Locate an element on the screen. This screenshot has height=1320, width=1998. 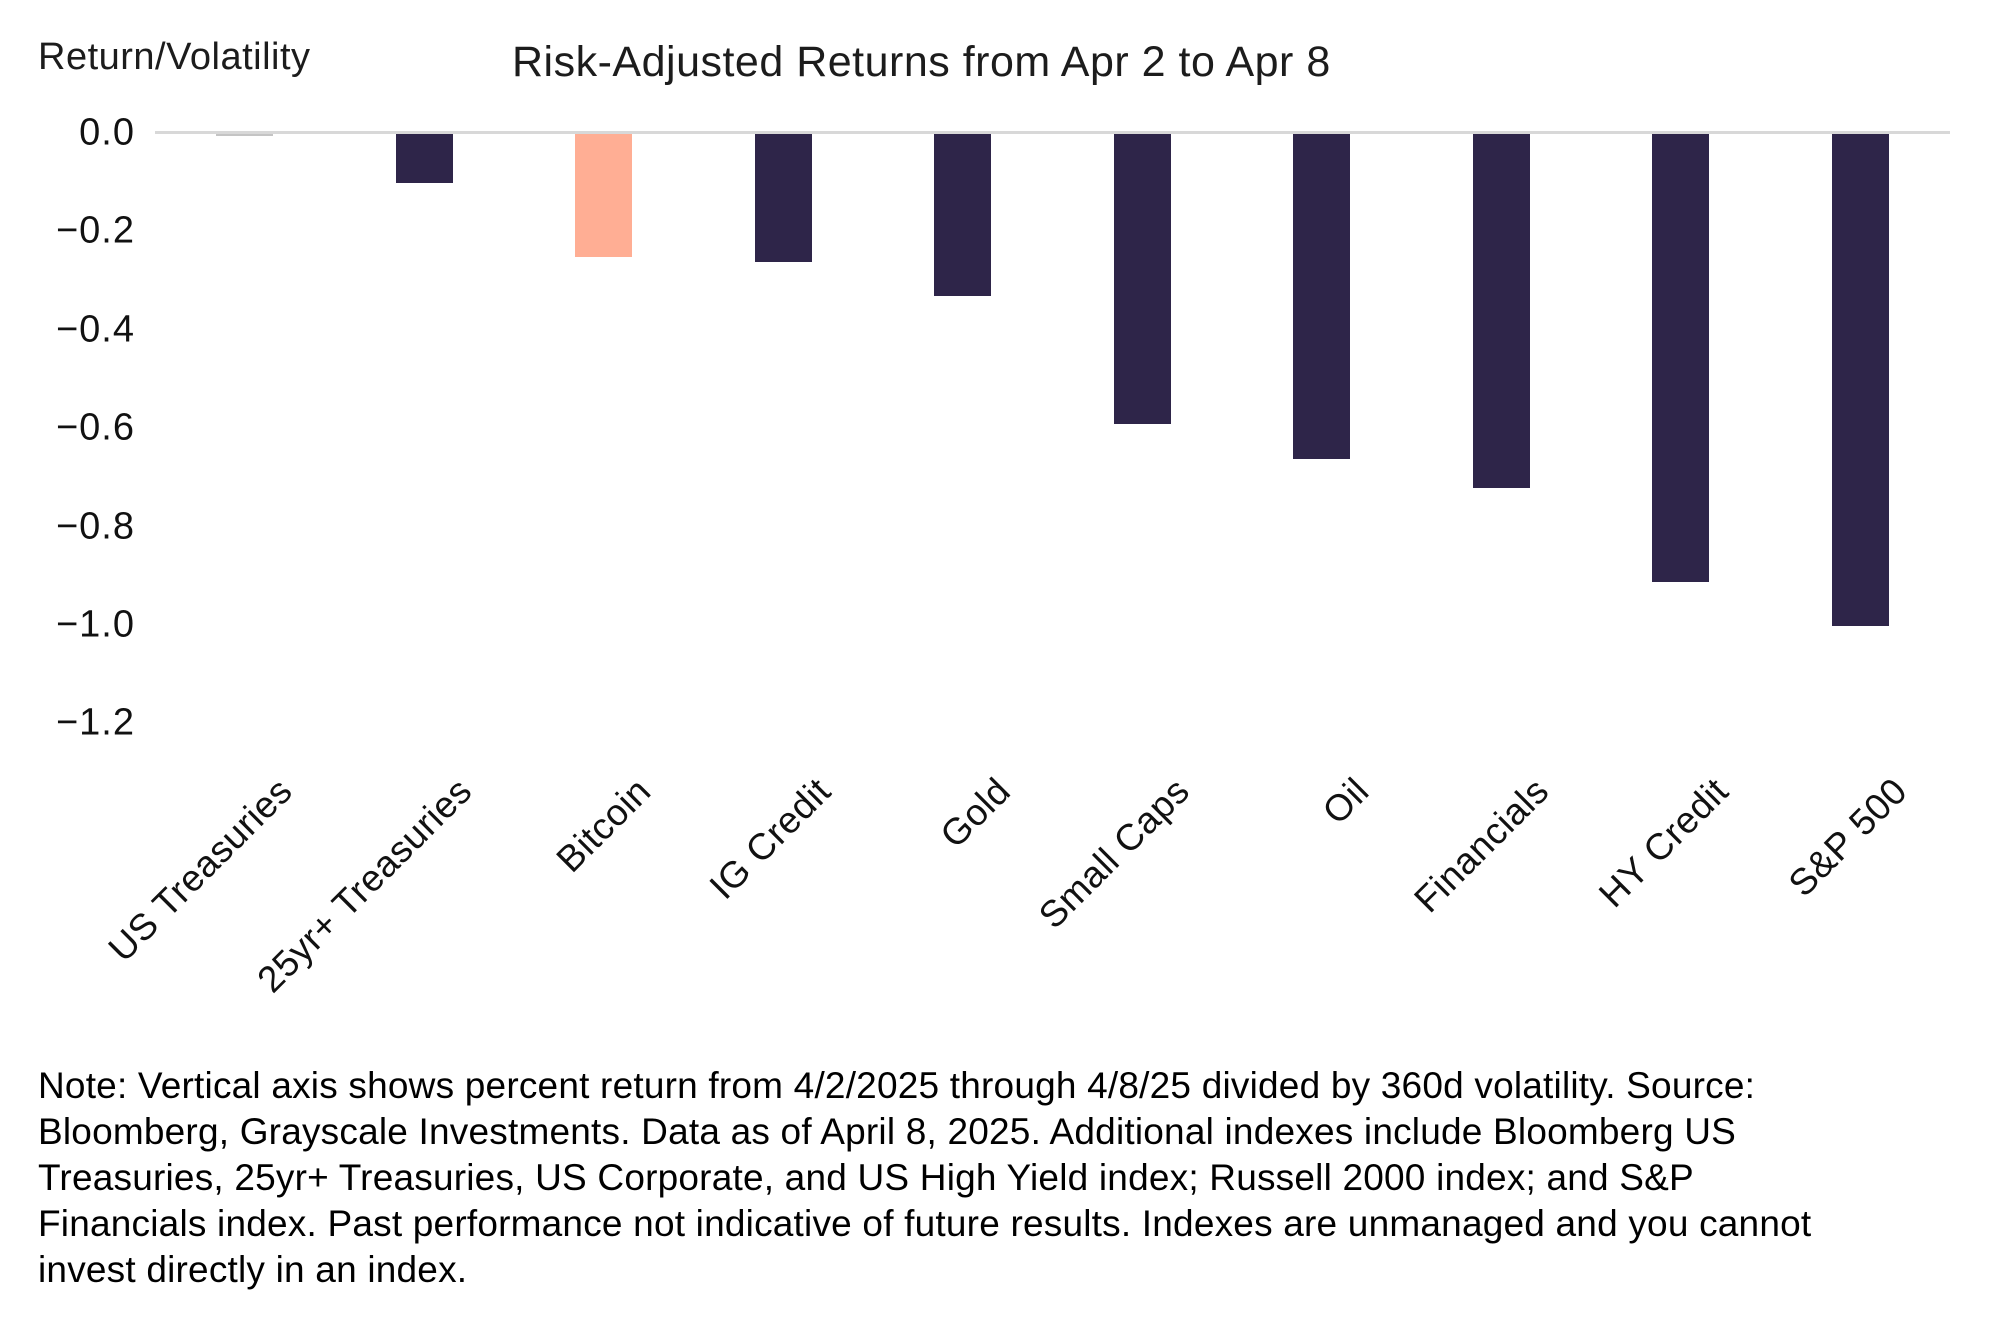
x-label-ig-credit: IG Credit is located at coordinates (770, 838).